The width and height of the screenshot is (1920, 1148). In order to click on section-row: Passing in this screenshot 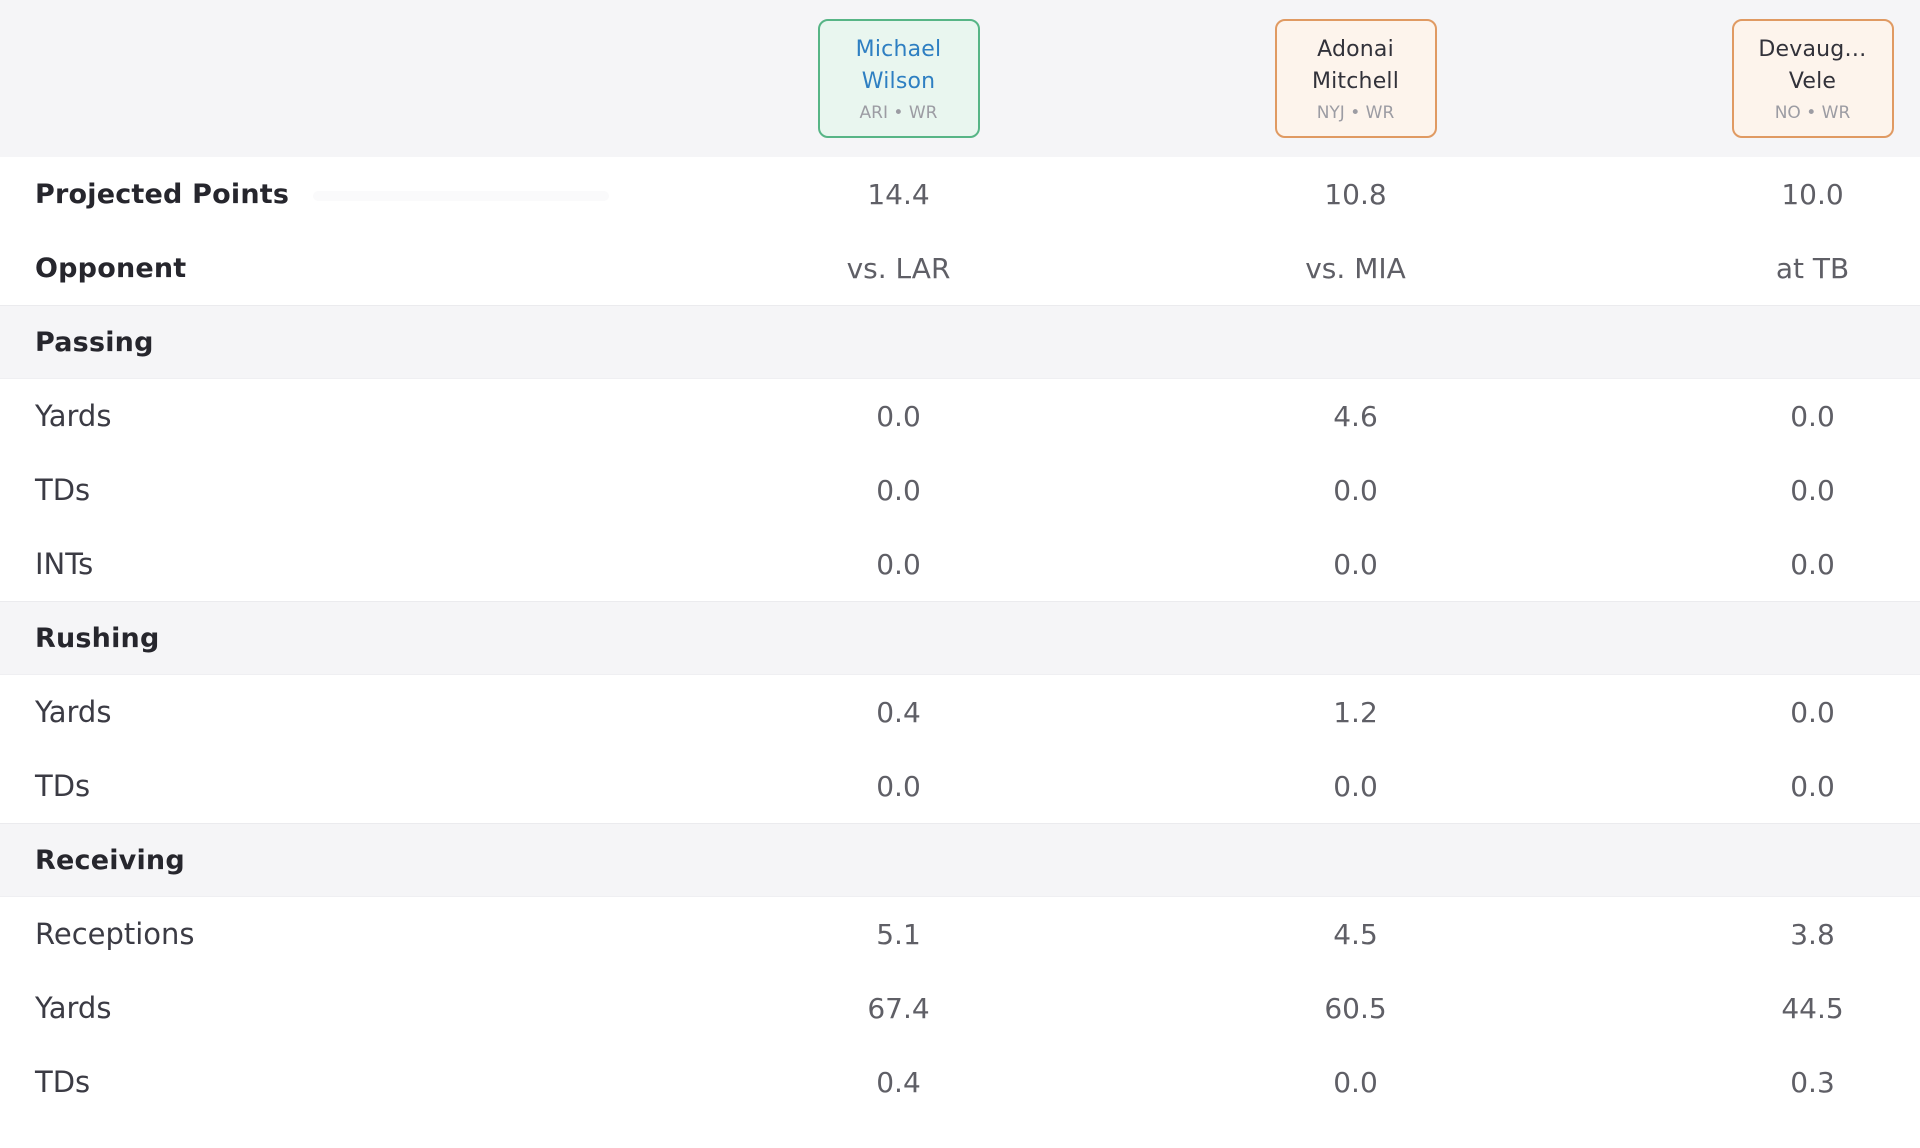, I will do `click(960, 342)`.